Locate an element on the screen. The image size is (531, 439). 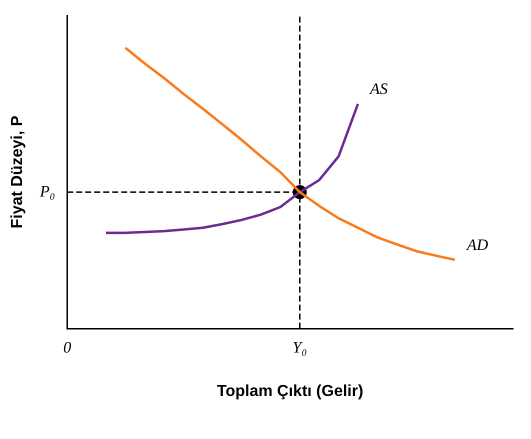
x-tick-label: 0 is located at coordinates (67, 347).